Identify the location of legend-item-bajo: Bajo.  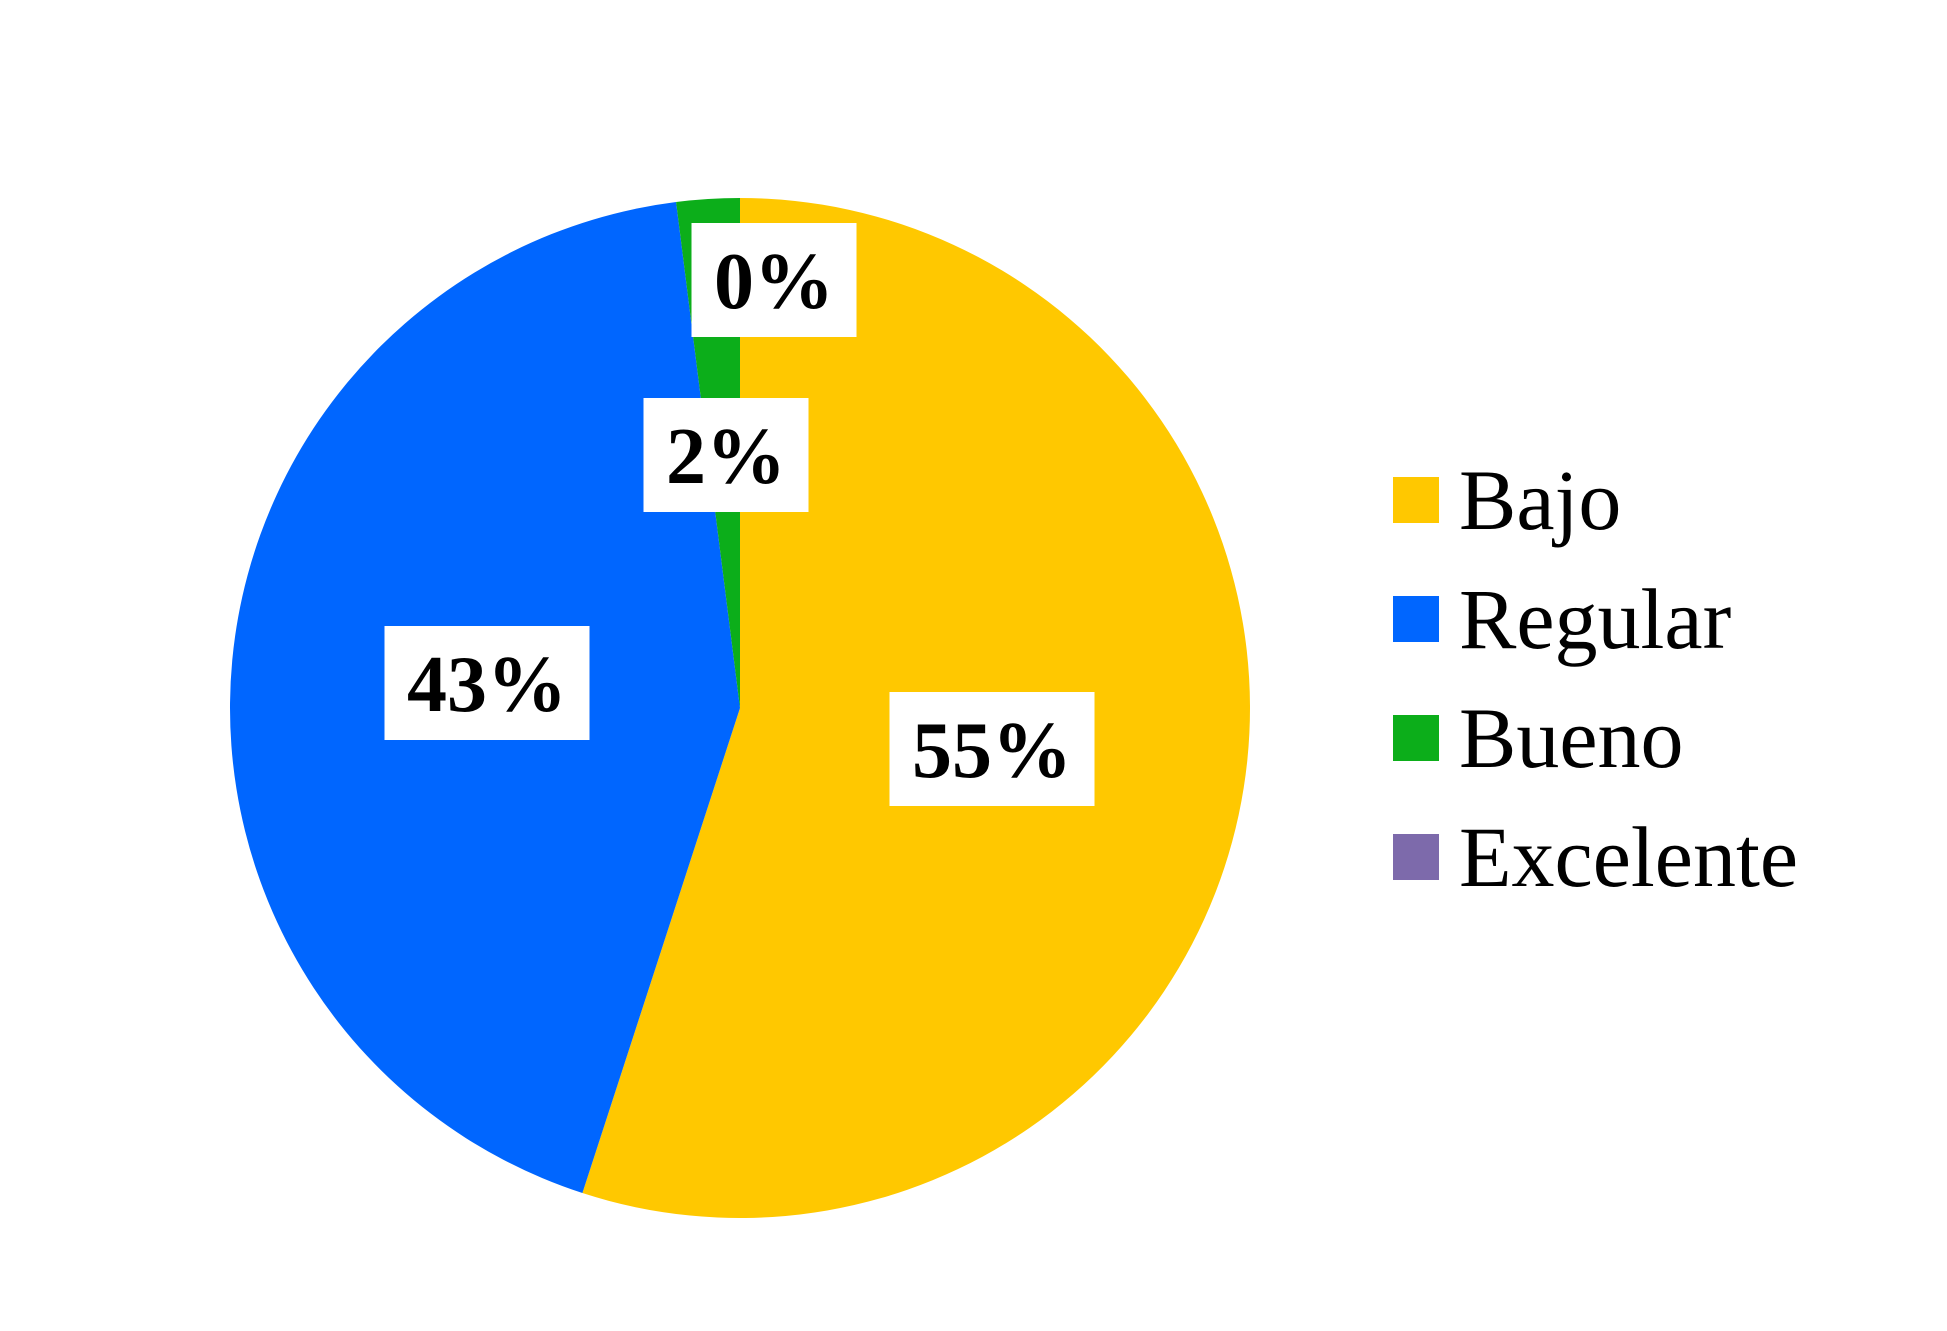
(1595, 499).